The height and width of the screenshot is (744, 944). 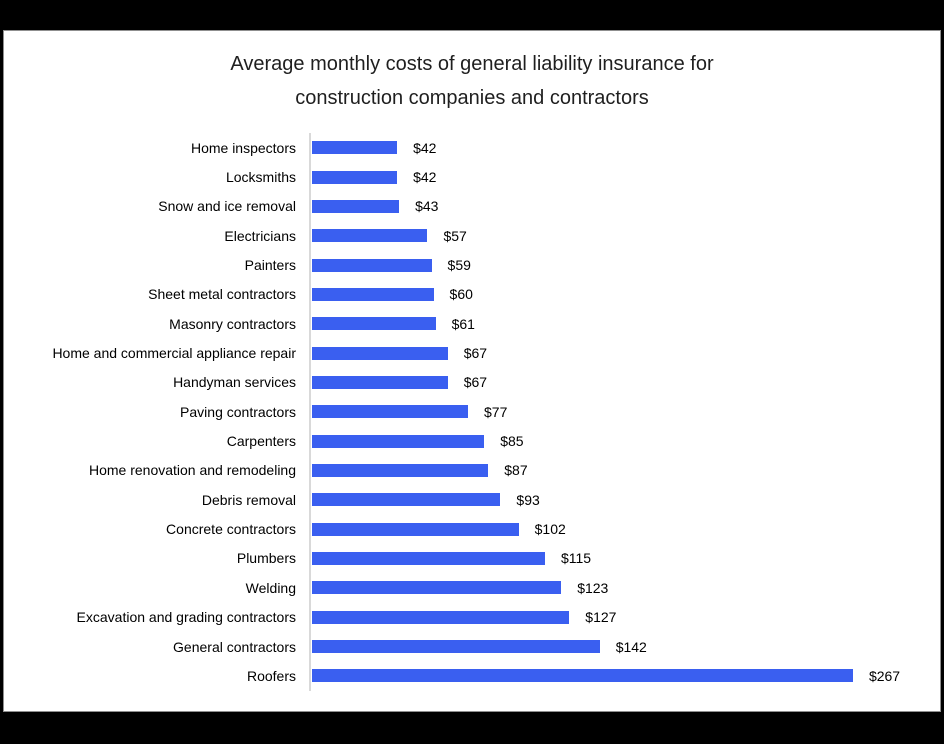 I want to click on value-label: $267, so click(x=884, y=675).